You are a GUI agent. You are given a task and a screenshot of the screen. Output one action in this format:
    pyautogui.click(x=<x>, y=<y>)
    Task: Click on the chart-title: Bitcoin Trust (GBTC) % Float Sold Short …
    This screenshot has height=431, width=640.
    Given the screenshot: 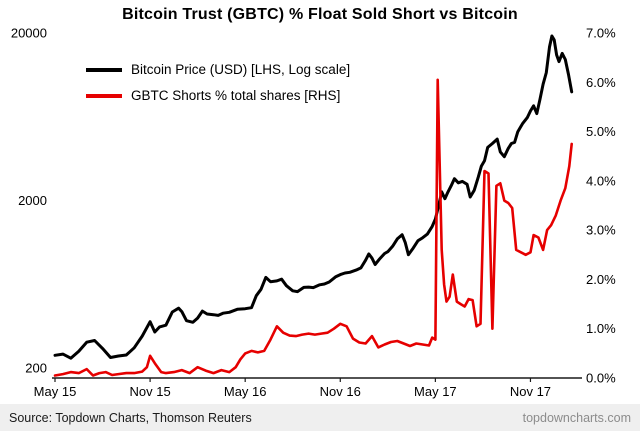 What is the action you would take?
    pyautogui.click(x=320, y=14)
    